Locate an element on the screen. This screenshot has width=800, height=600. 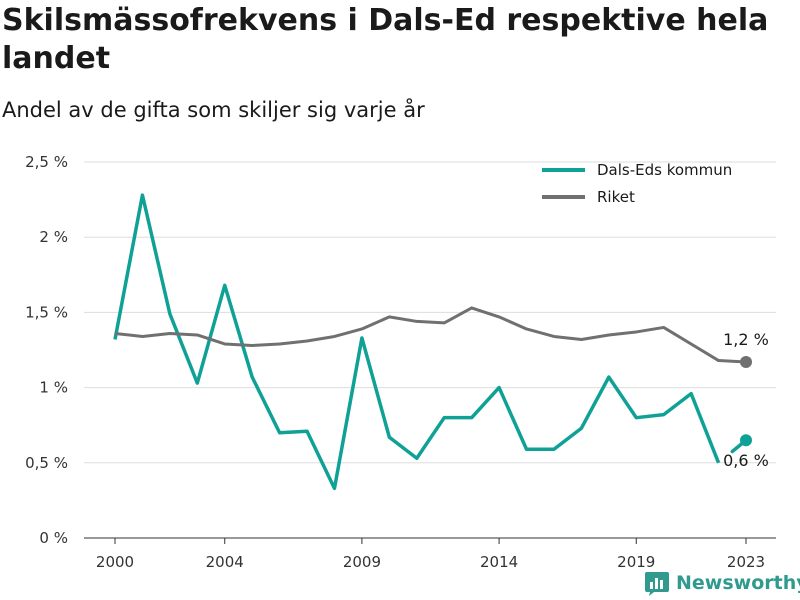
y-tick-label: 0,5 % is located at coordinates (46, 463).